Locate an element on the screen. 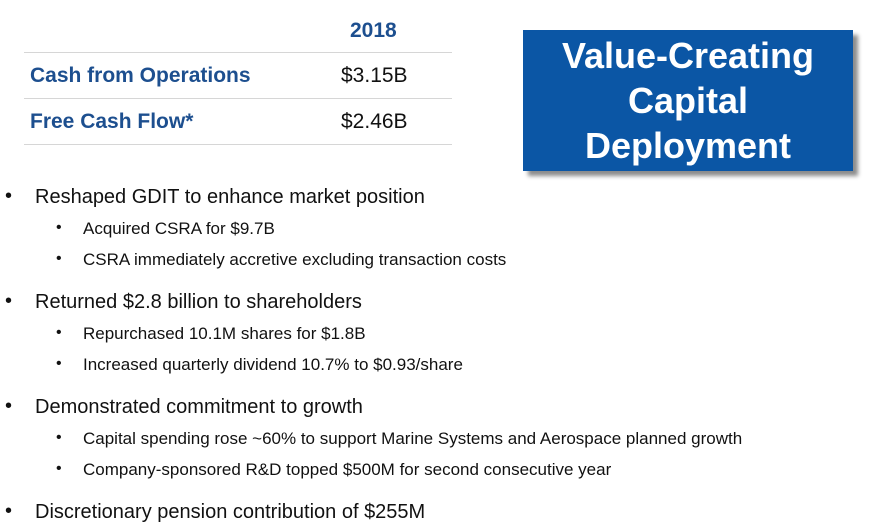 This screenshot has height=527, width=876. list-item: • Demonstrated commitment to growth is located at coordinates (438, 409).